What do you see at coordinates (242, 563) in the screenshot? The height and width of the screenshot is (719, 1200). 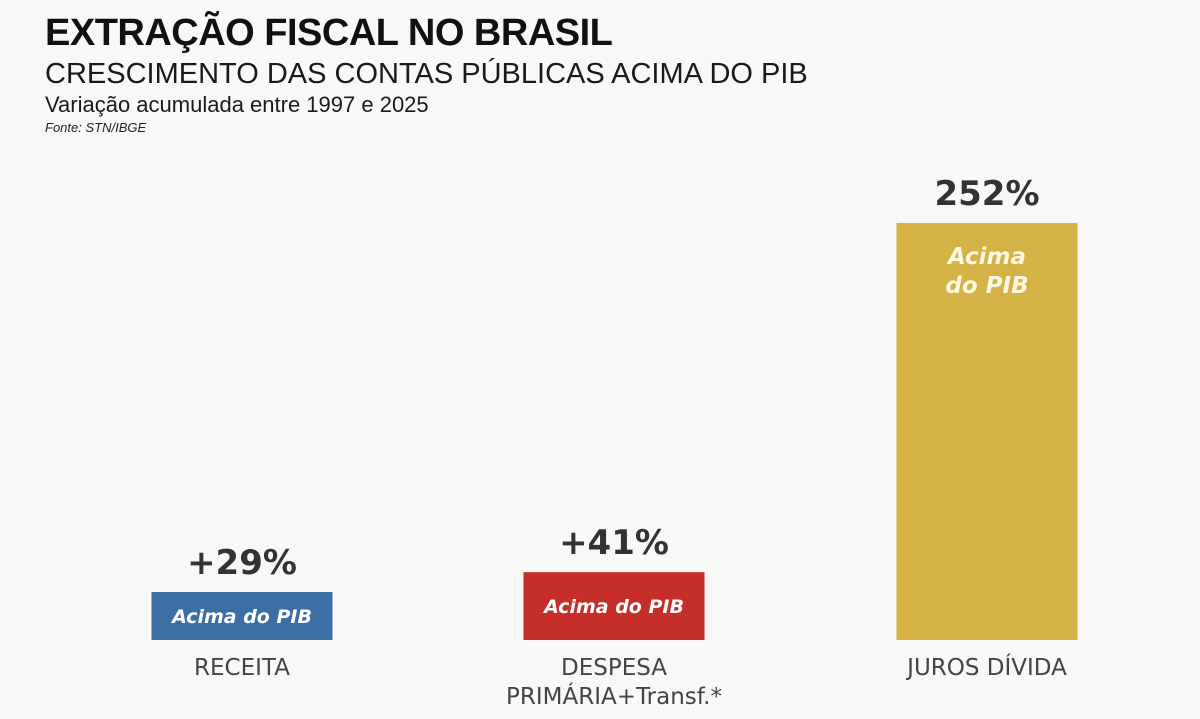 I see `value-label: +29%` at bounding box center [242, 563].